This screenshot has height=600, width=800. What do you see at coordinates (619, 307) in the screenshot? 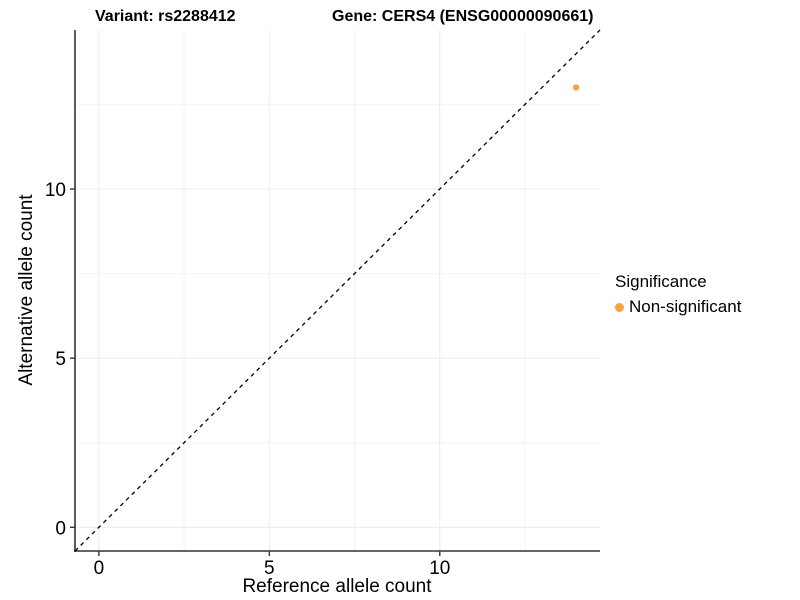
I see `legend-key-dot-icon` at bounding box center [619, 307].